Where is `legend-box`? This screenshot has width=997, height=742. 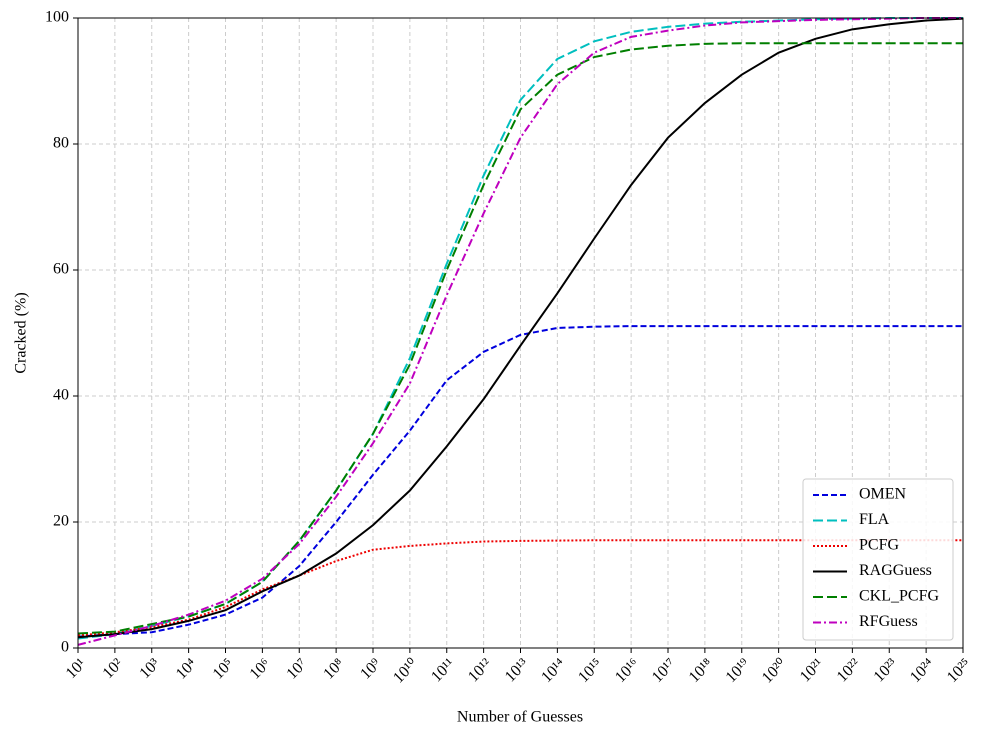
legend-box is located at coordinates (878, 559).